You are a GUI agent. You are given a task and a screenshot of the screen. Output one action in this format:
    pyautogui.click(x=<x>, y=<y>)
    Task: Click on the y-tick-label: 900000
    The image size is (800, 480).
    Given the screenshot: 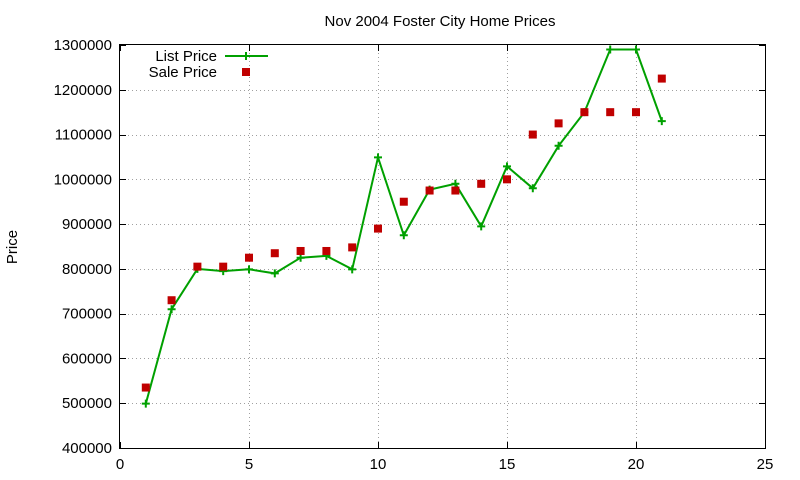 What is the action you would take?
    pyautogui.click(x=87, y=224)
    